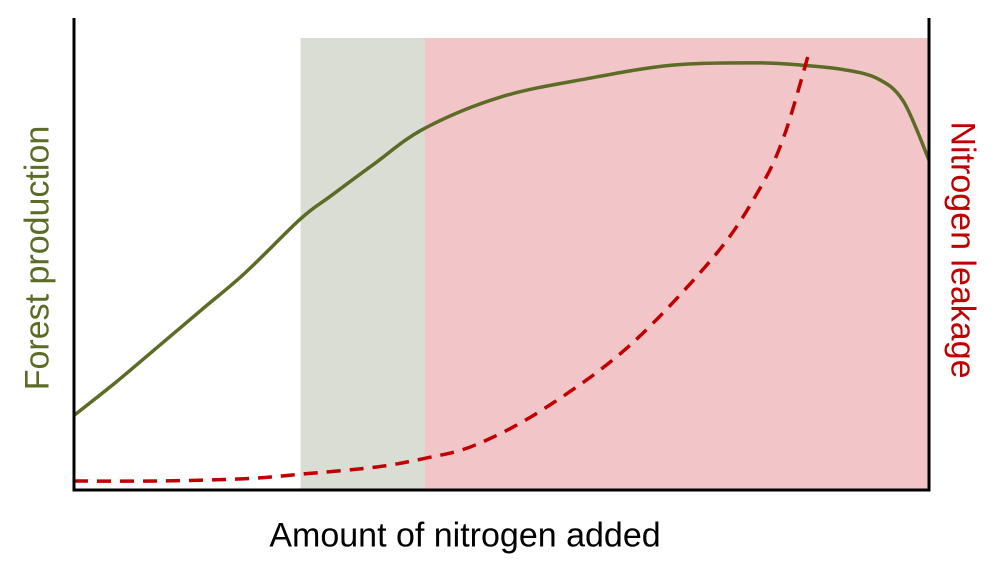 This screenshot has width=1000, height=564. What do you see at coordinates (962, 250) in the screenshot?
I see `y-axis-right-label: Nitrogen leakage` at bounding box center [962, 250].